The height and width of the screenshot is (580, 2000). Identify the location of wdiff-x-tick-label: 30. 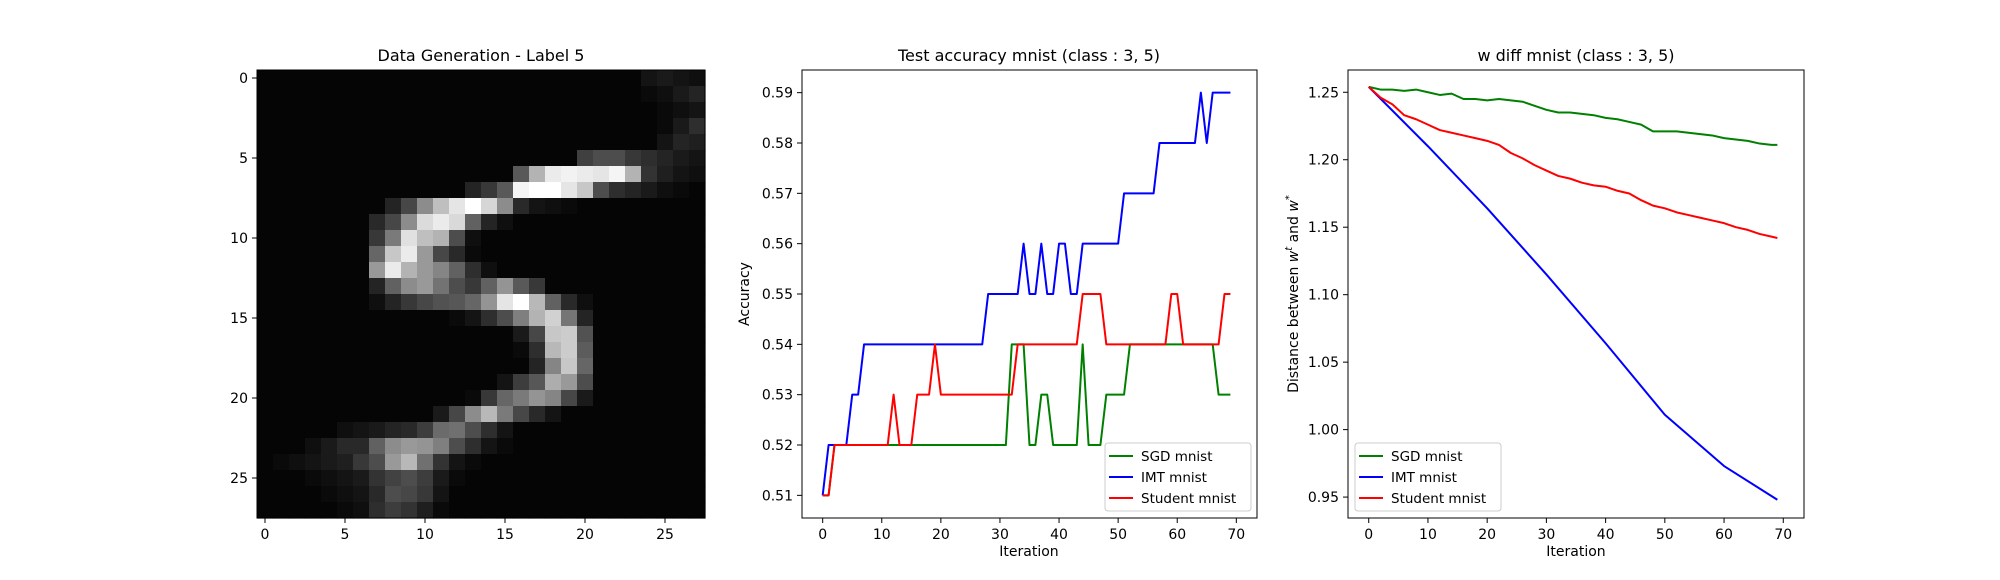
(1546, 535).